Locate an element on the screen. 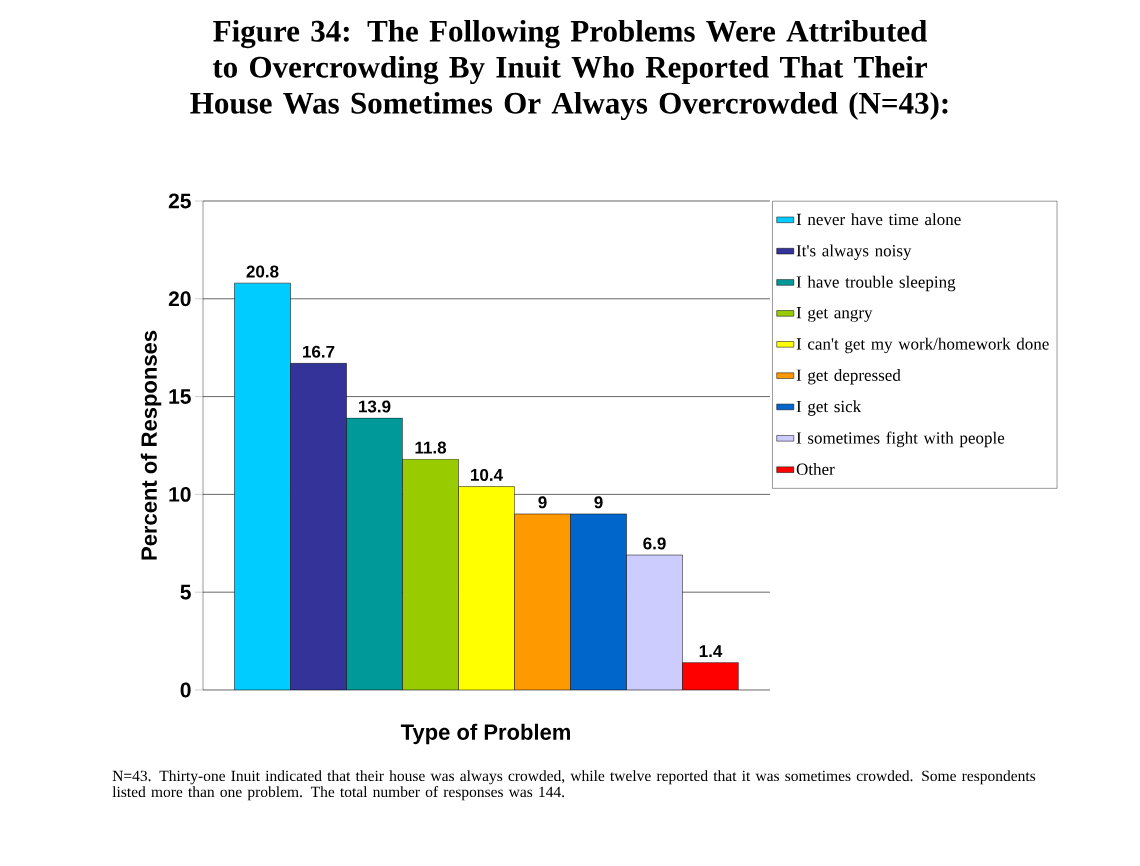 Image resolution: width=1140 pixels, height=866 pixels. legend-label: Other is located at coordinates (815, 469).